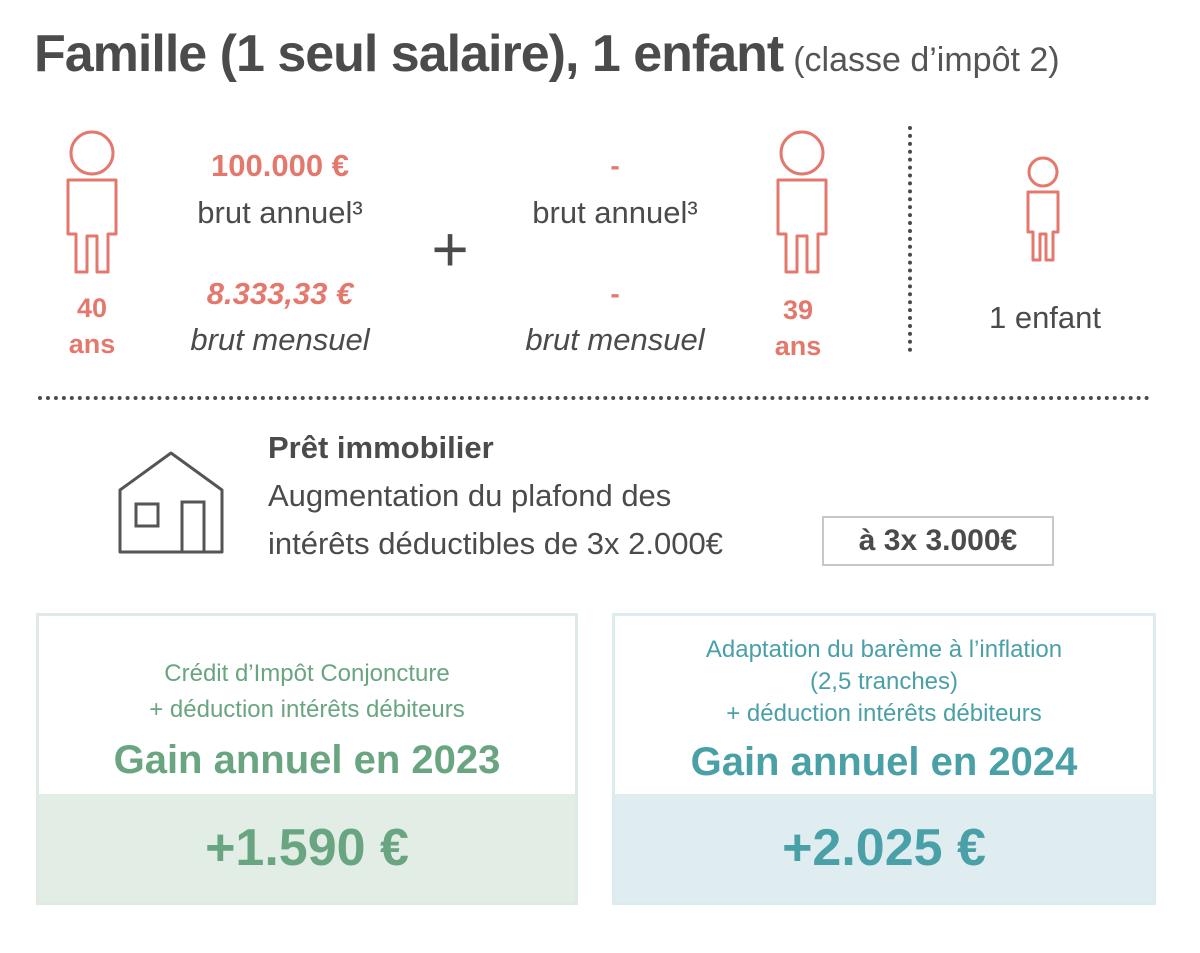 The width and height of the screenshot is (1200, 953). Describe the element at coordinates (280, 339) in the screenshot. I see `adult1-monthly-label: brut mensuel` at that location.